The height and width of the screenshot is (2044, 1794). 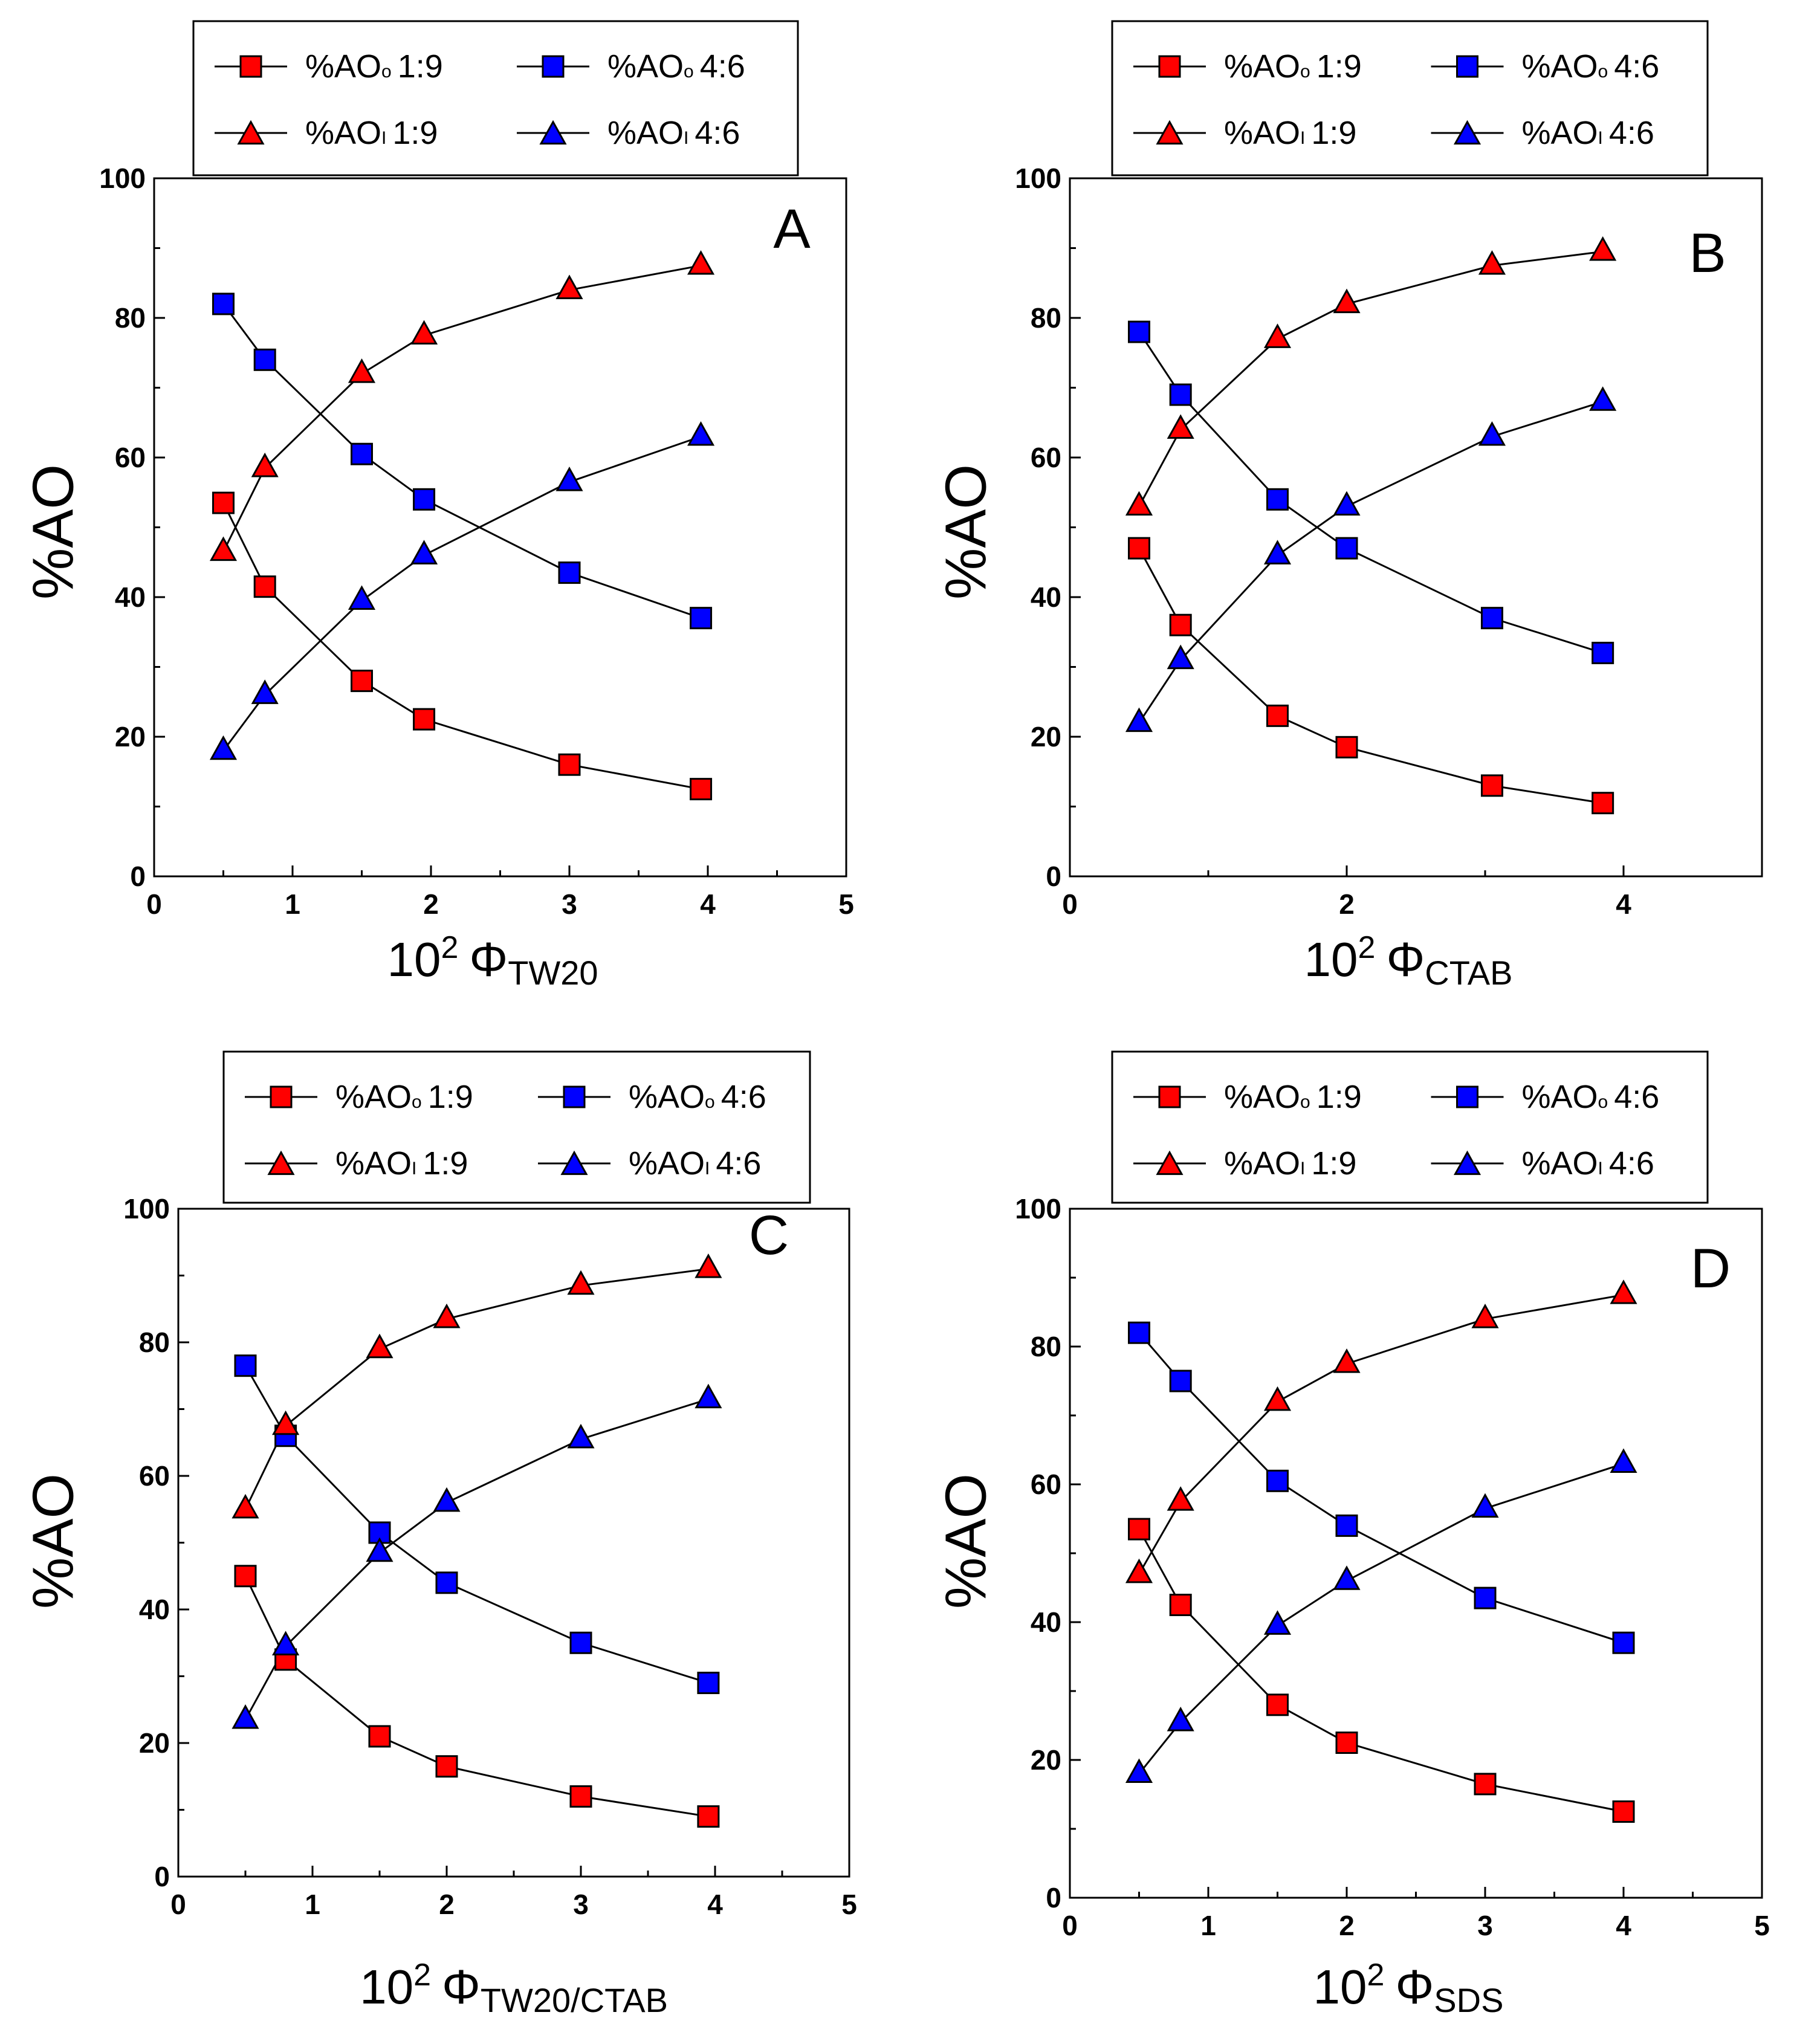 I want to click on x-tick-label: 3, so click(x=1485, y=1925).